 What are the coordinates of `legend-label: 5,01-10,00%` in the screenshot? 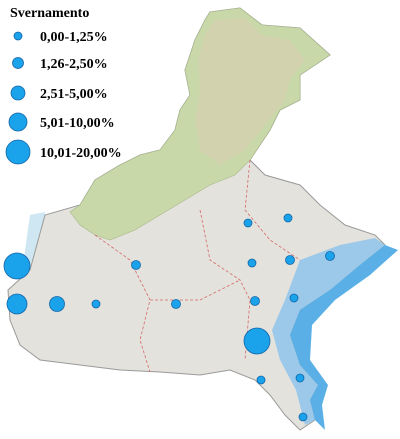 It's located at (77, 123).